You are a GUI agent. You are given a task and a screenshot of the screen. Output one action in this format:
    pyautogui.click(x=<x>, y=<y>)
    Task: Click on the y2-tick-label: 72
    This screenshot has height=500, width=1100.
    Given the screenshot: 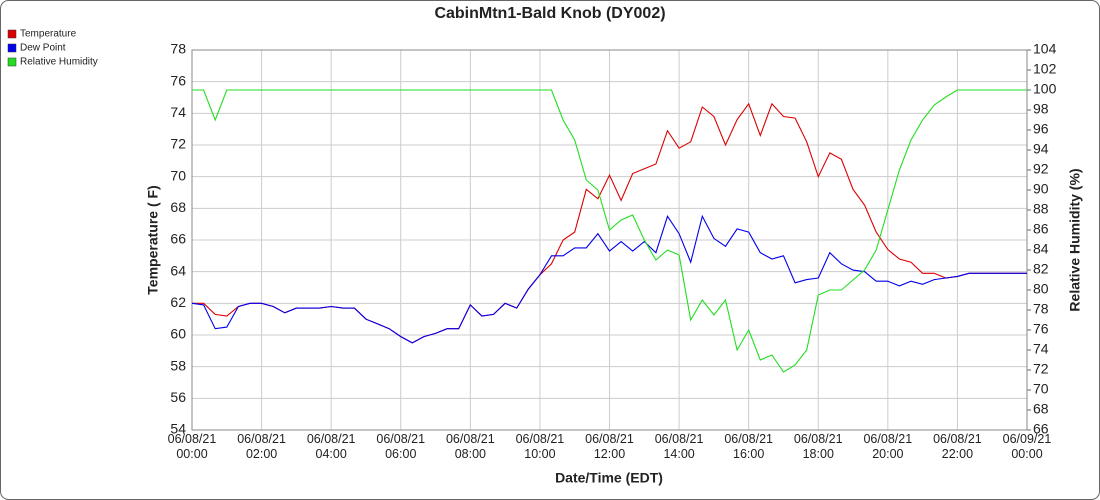 What is the action you would take?
    pyautogui.click(x=1041, y=369)
    